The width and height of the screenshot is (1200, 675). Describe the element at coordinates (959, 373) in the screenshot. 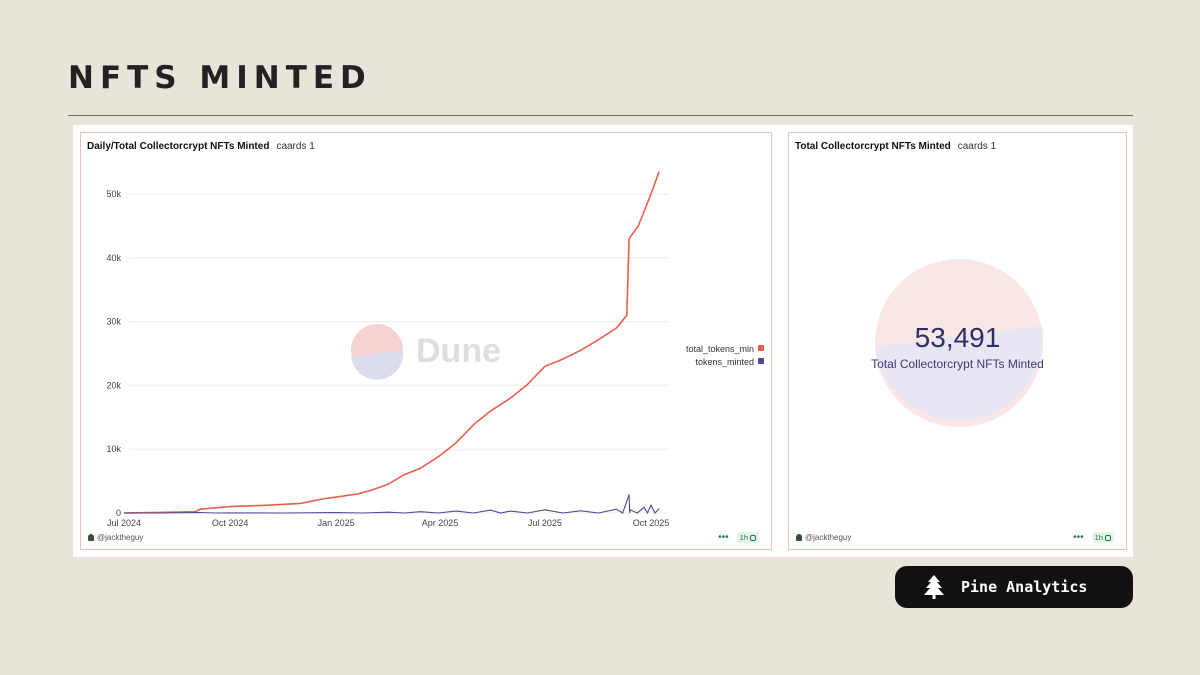

I see `counter-watermark-lower-icon` at that location.